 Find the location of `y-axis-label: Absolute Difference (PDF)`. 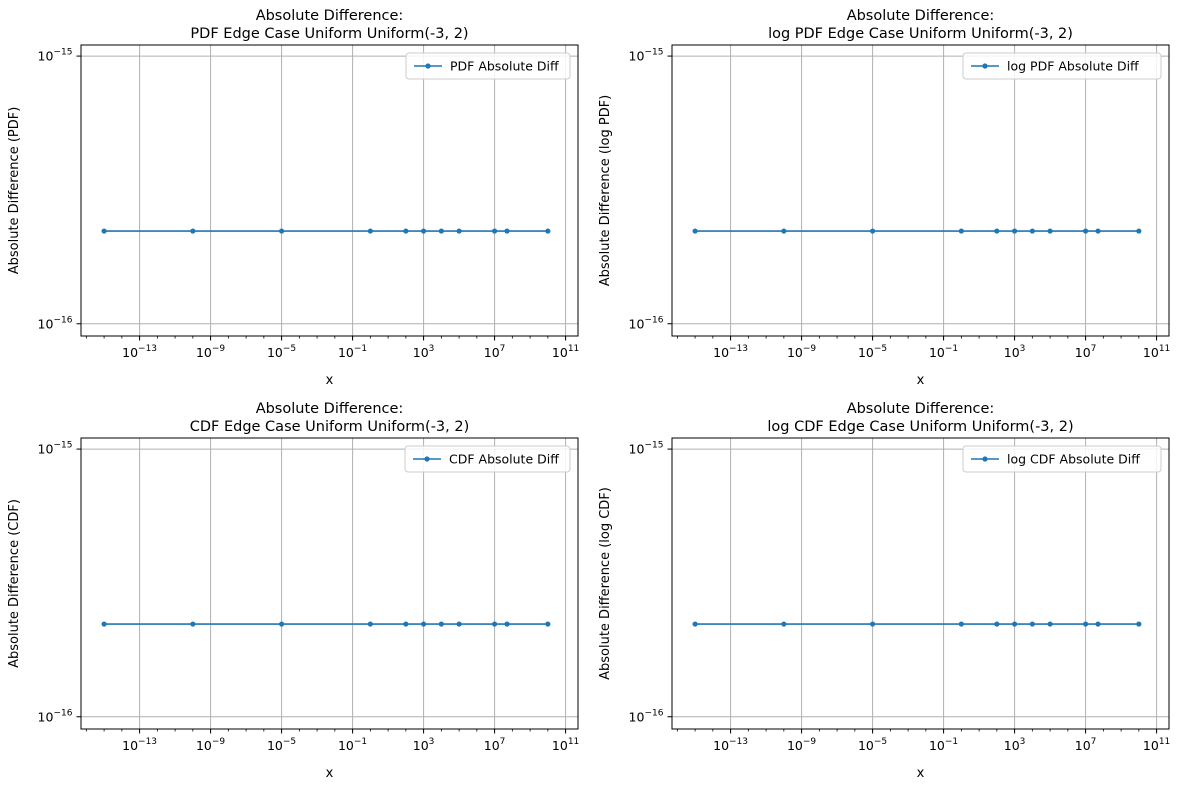

y-axis-label: Absolute Difference (PDF) is located at coordinates (14, 191).